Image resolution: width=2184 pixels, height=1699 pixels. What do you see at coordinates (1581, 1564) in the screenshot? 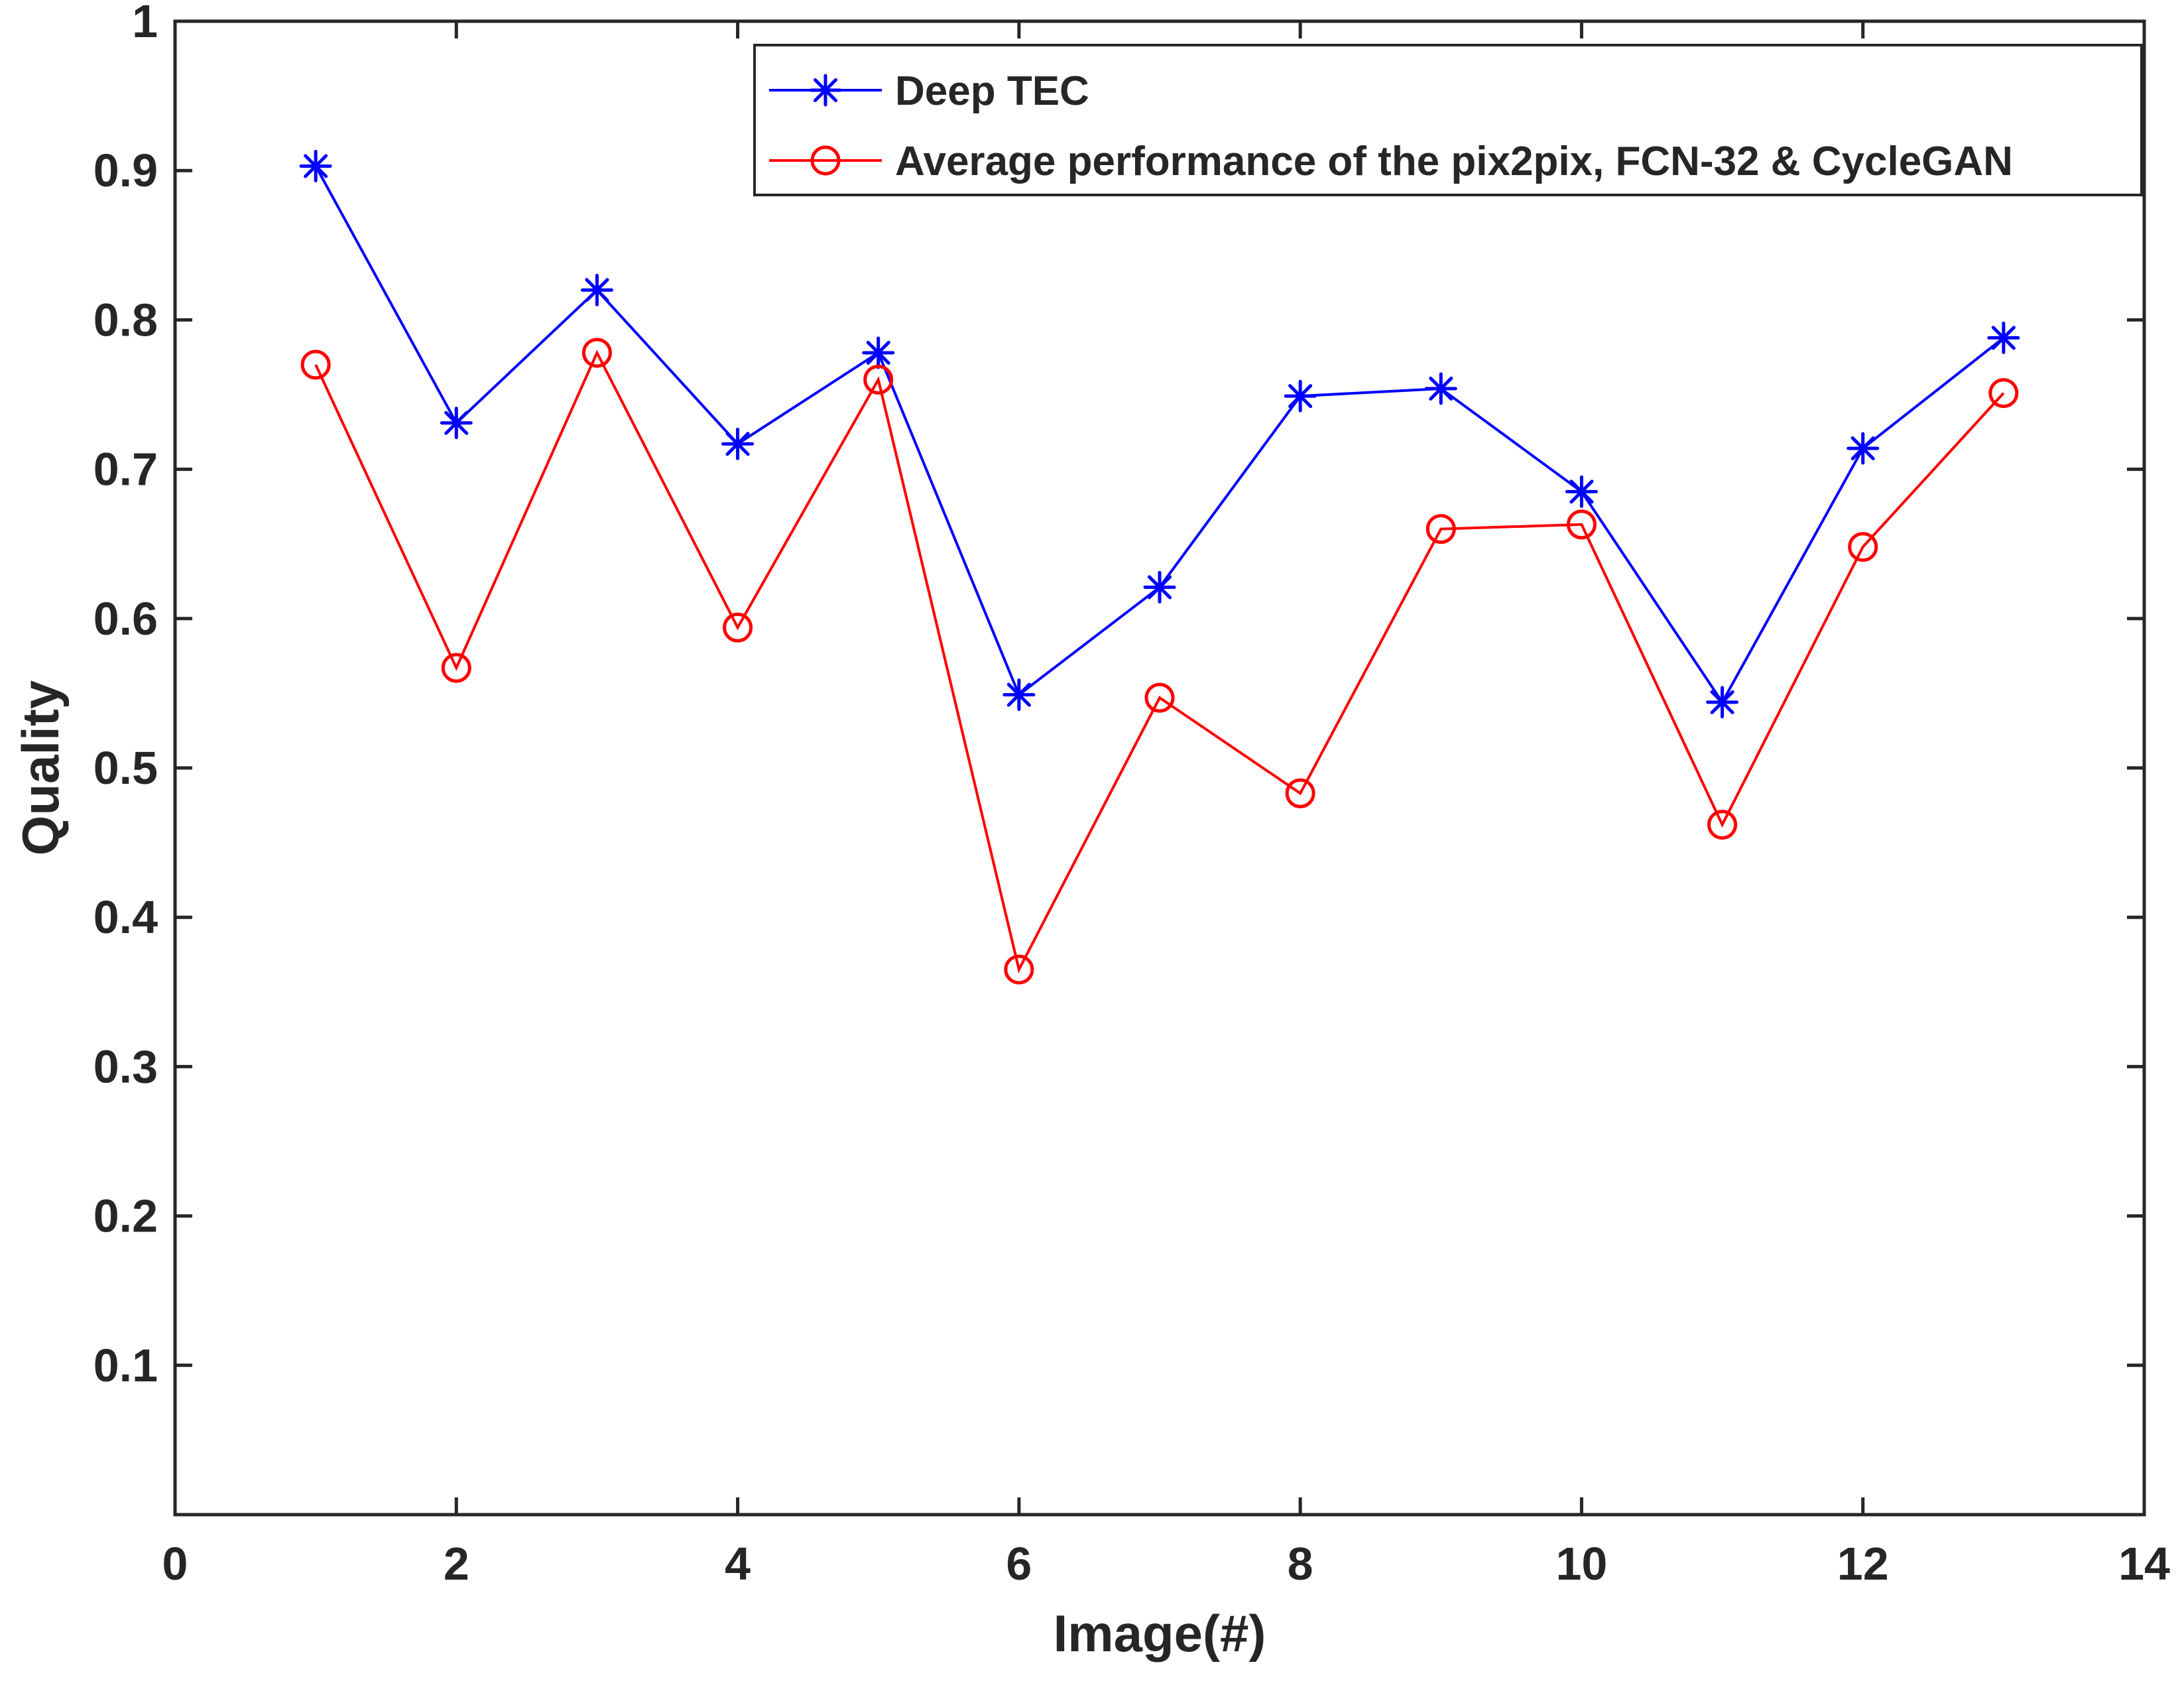
I see `x-tick-label: 10` at bounding box center [1581, 1564].